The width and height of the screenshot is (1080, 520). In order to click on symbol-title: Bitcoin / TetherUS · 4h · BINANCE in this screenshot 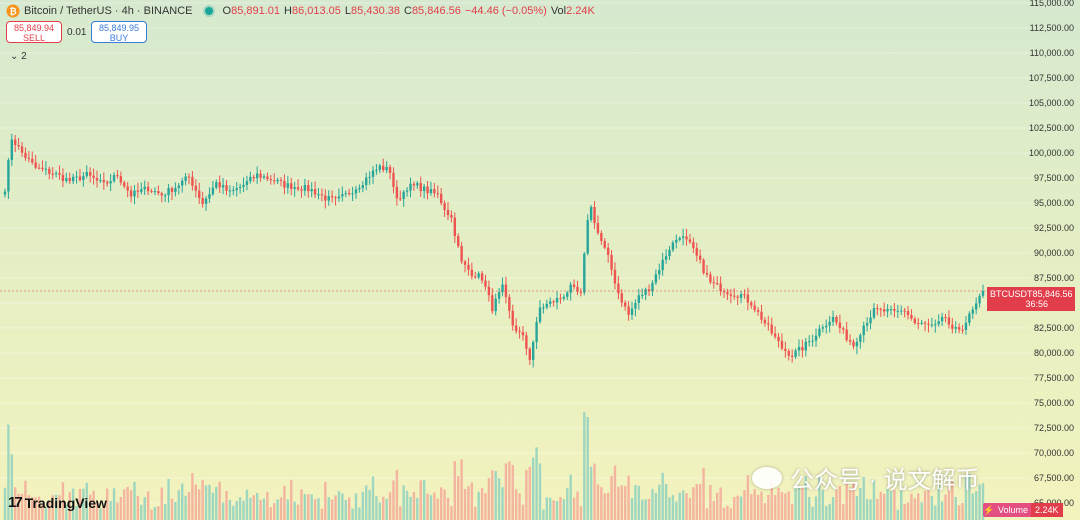, I will do `click(108, 11)`.